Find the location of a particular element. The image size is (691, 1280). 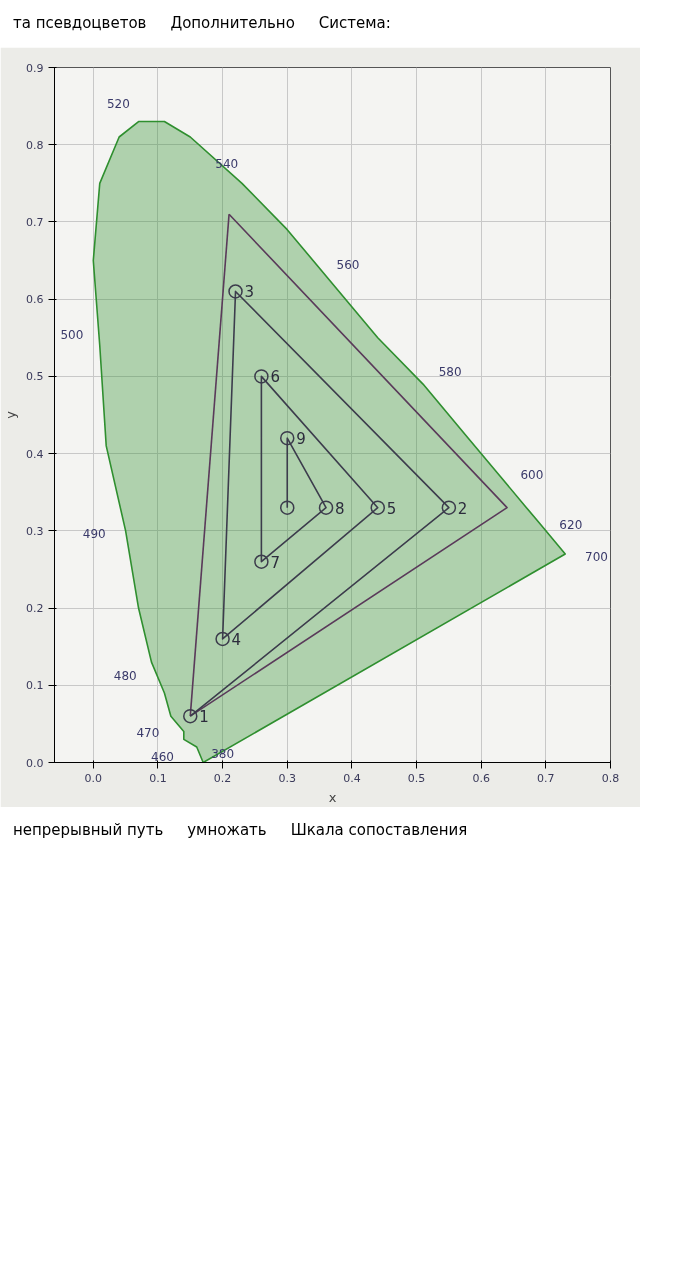

annotation: 560 is located at coordinates (348, 265).